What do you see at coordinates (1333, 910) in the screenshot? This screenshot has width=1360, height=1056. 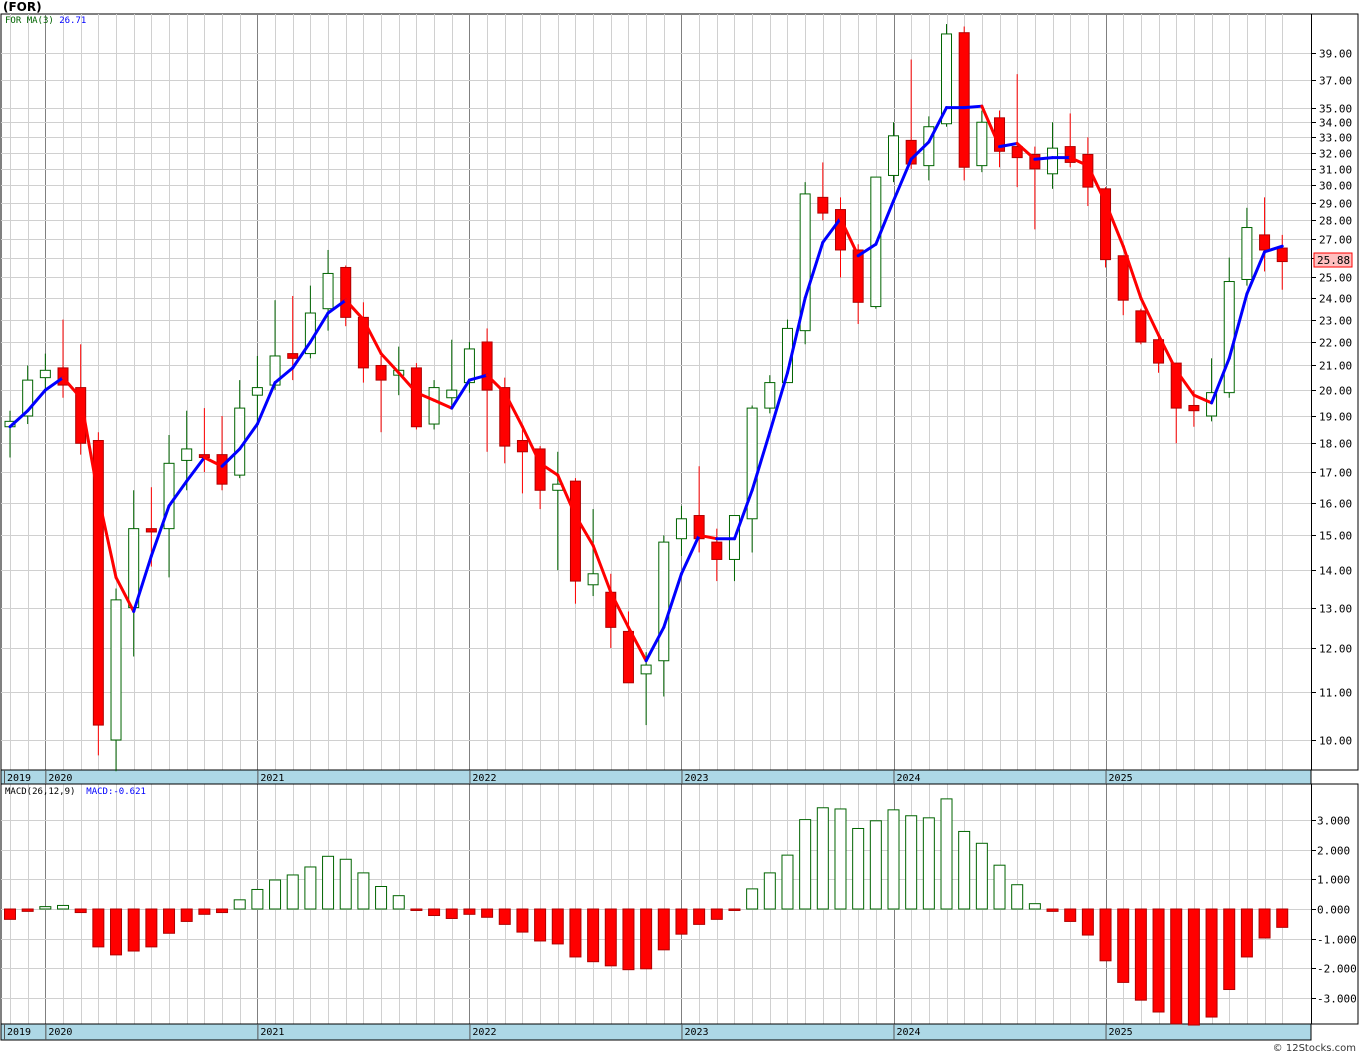 I see `macd-tick-label: 0.000` at bounding box center [1333, 910].